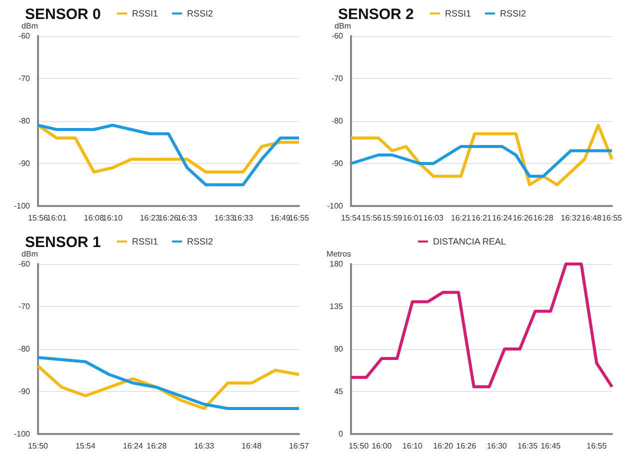  I want to click on x-tick-label: 16:57, so click(299, 446).